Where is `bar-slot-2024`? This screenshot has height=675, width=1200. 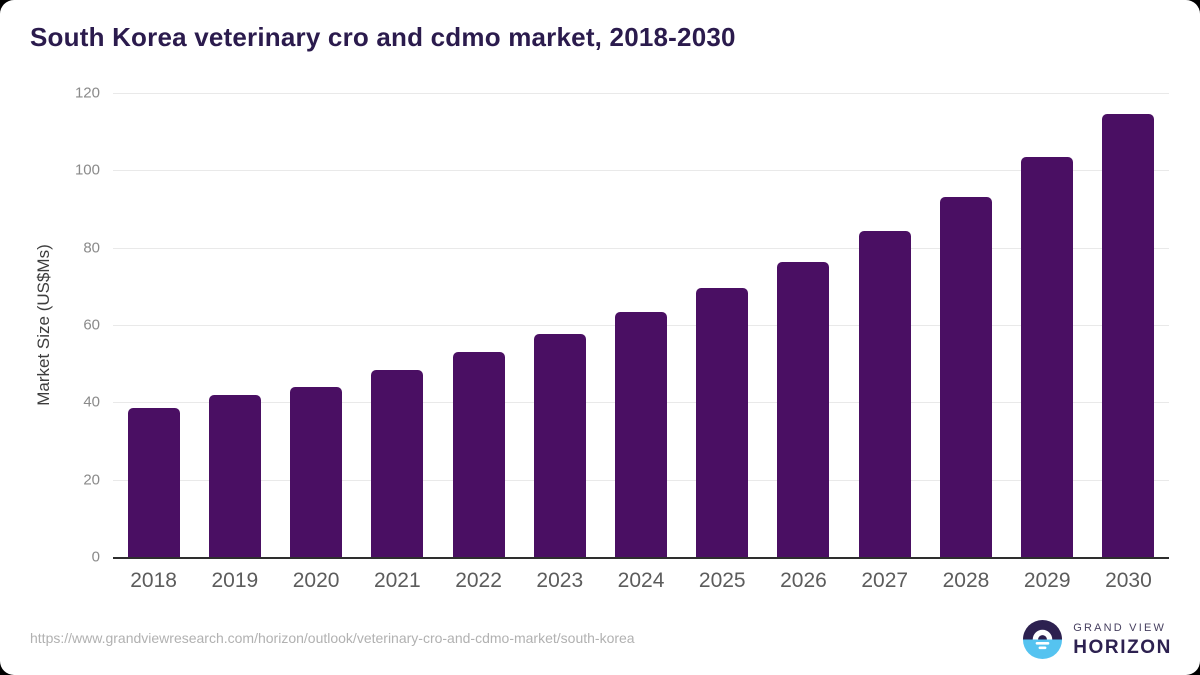
bar-slot-2024 is located at coordinates (640, 325).